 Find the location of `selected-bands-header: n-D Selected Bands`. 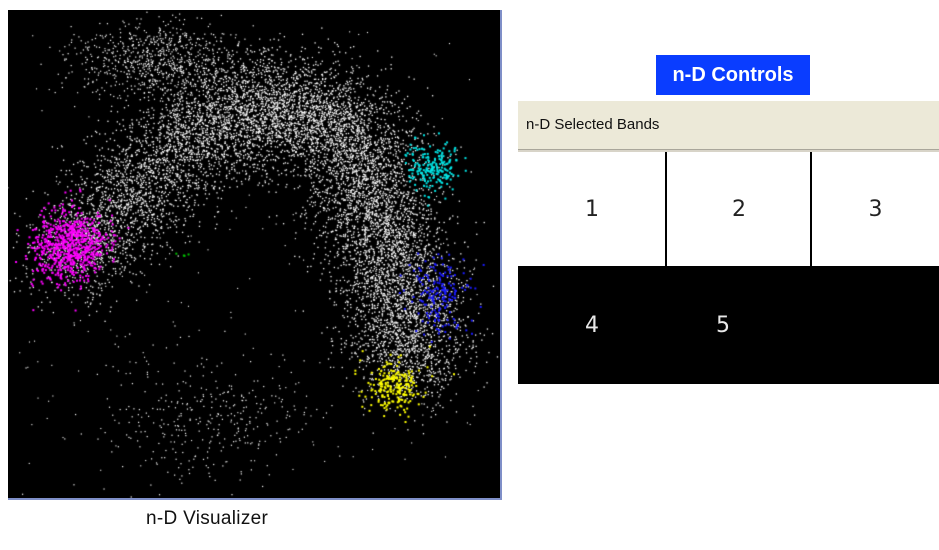

selected-bands-header: n-D Selected Bands is located at coordinates (728, 125).